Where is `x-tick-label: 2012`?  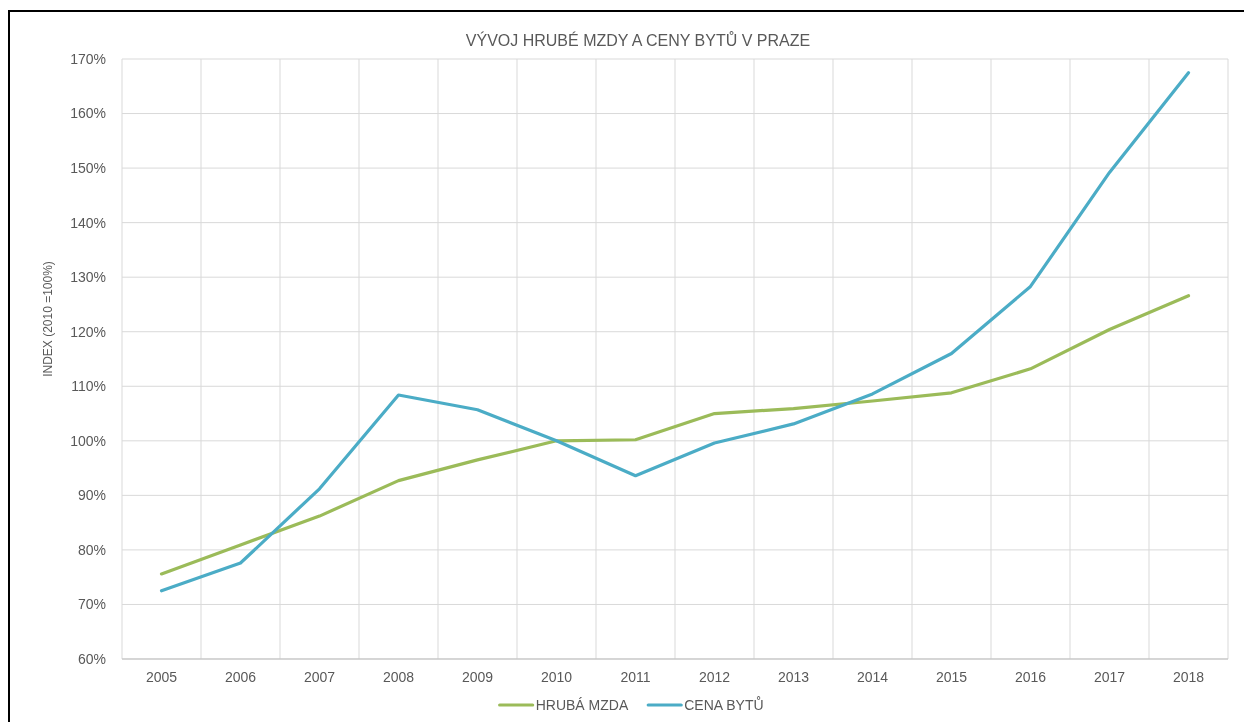 x-tick-label: 2012 is located at coordinates (714, 677).